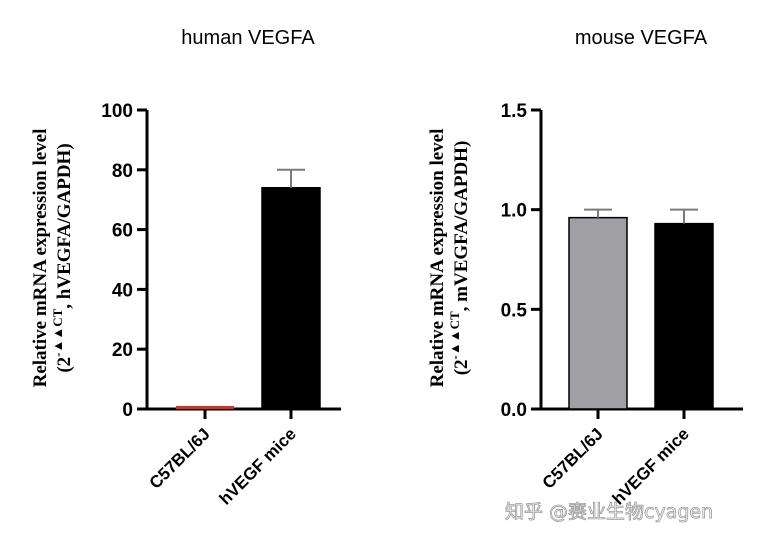 The image size is (757, 543). I want to click on y-tick-label: 1.0, so click(514, 211).